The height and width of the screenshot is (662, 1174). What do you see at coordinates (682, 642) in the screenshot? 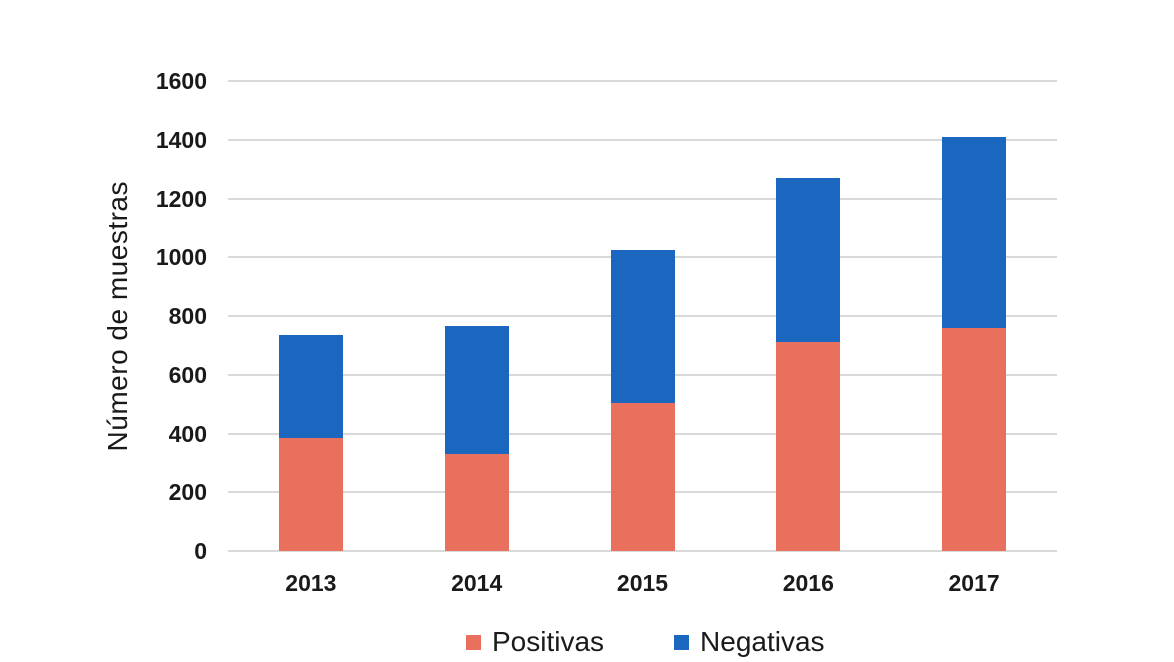
I see `legend-swatch-negativas` at bounding box center [682, 642].